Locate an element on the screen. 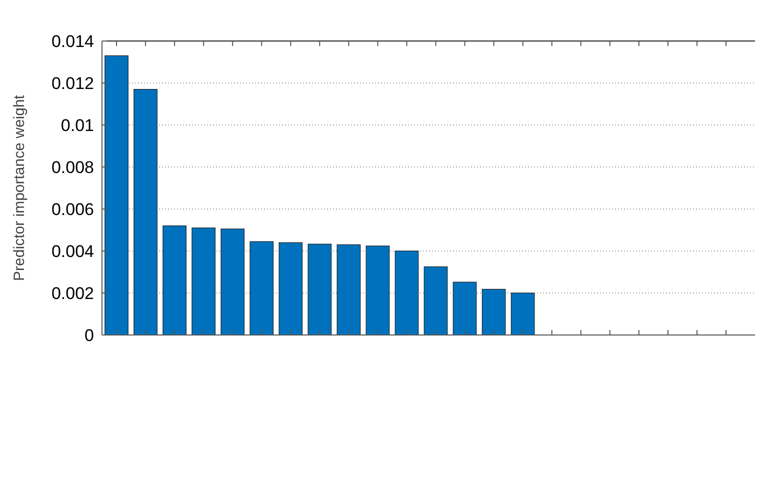 Image resolution: width=769 pixels, height=479 pixels. y-tick-label: 0.012 is located at coordinates (72, 83).